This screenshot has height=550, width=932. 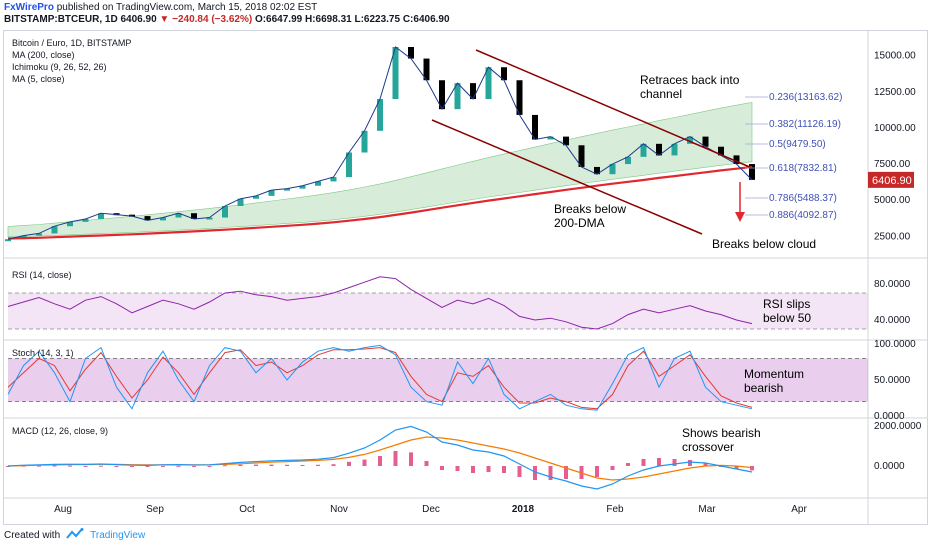 I want to click on annotation-breaks-200dma: Breaks below 200-DMA, so click(x=590, y=216).